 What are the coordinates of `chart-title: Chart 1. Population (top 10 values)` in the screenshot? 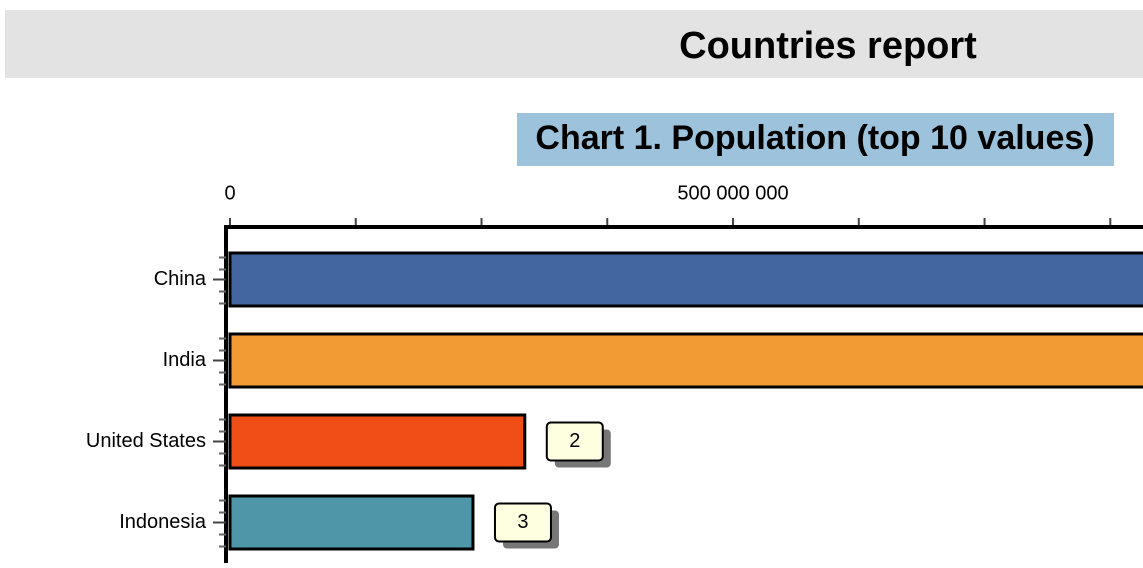 It's located at (814, 138).